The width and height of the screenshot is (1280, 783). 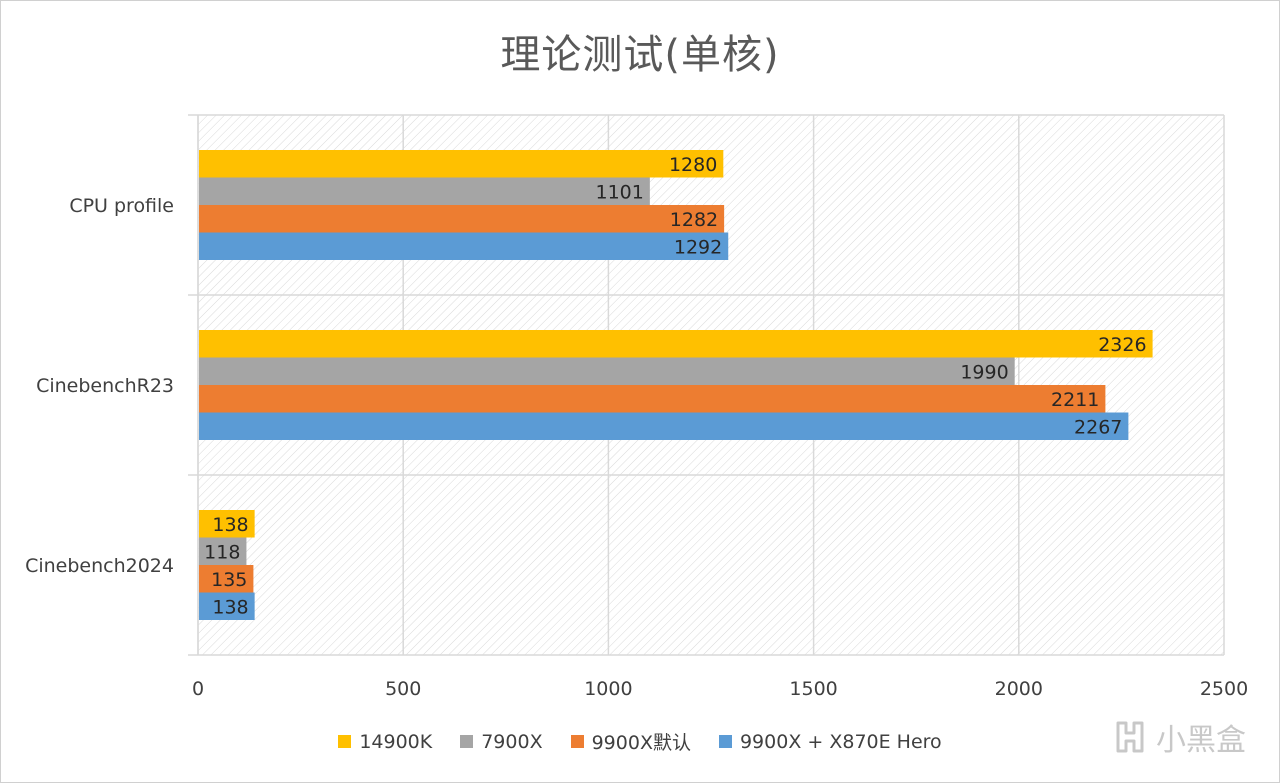 I want to click on y-category-label: CPU profile, so click(x=121, y=206).